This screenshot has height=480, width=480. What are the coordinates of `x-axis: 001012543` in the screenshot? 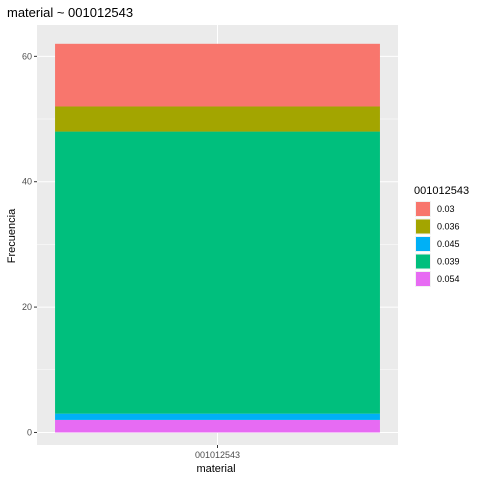 It's located at (217, 452).